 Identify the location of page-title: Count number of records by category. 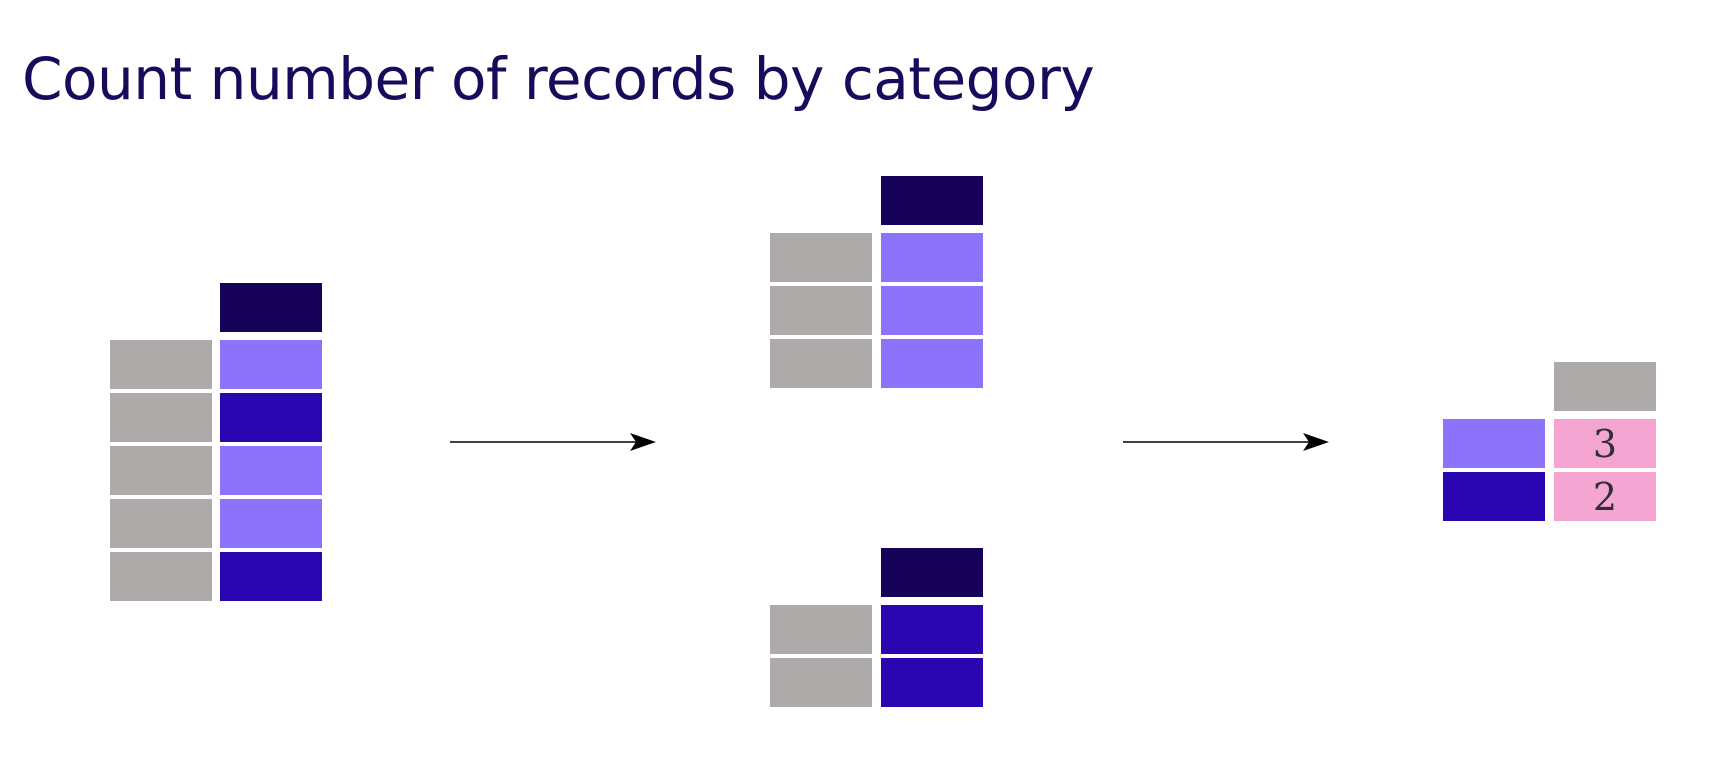
(558, 79).